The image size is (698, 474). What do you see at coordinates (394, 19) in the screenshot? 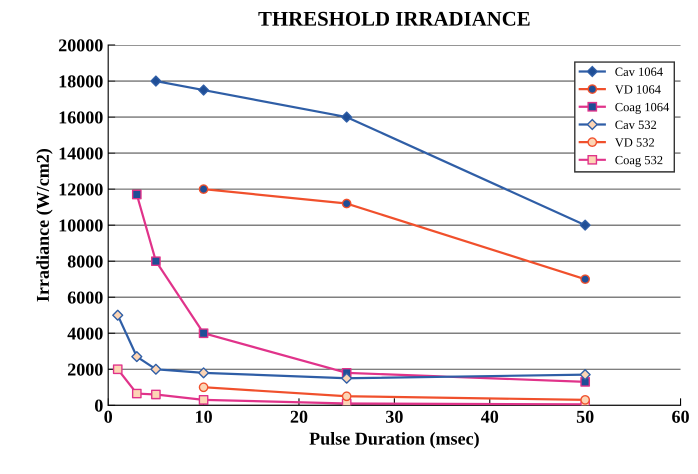
I see `chart-title: THRESHOLD IRRADIANCE` at bounding box center [394, 19].